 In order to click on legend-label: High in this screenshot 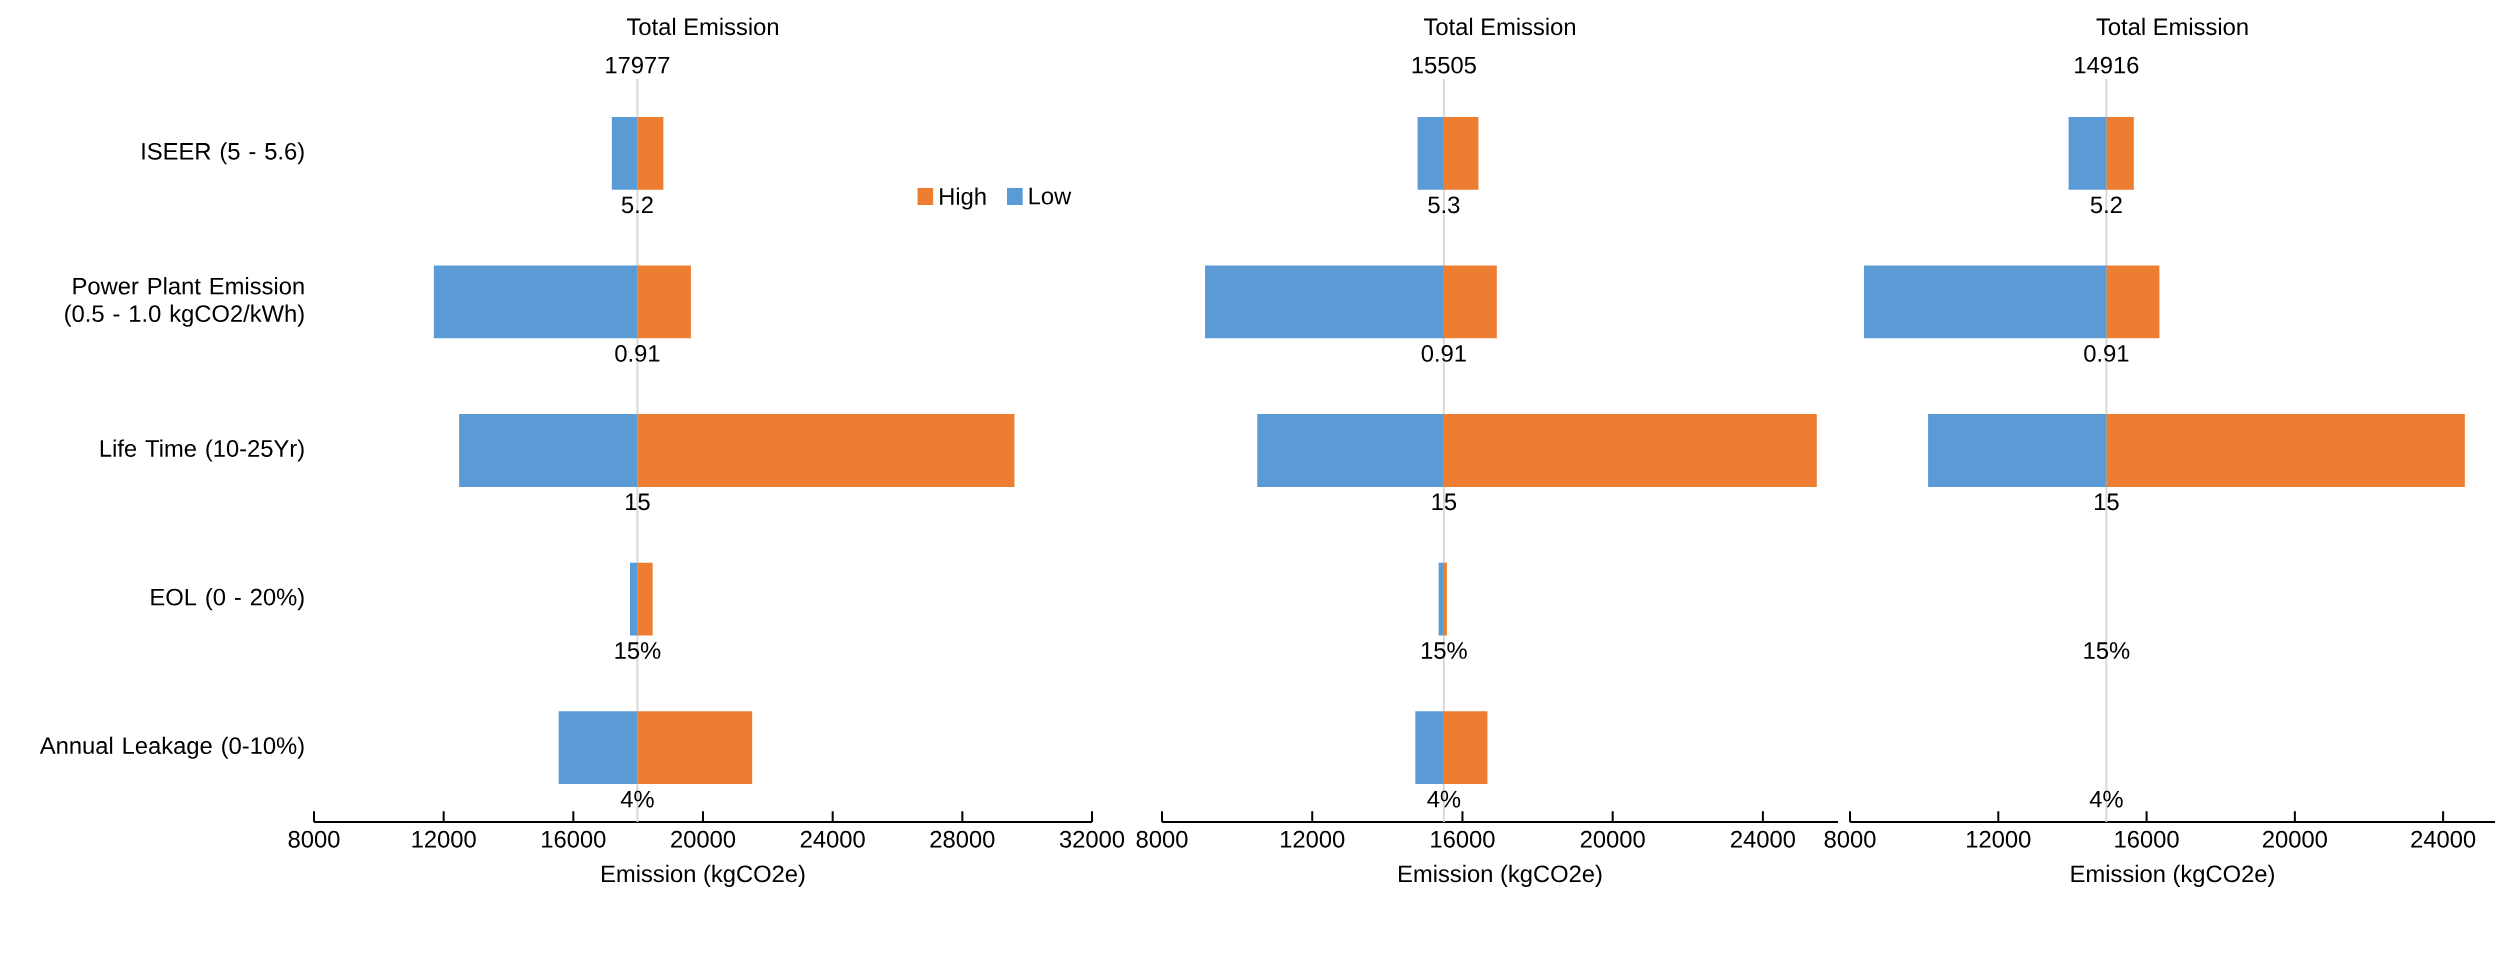, I will do `click(963, 198)`.